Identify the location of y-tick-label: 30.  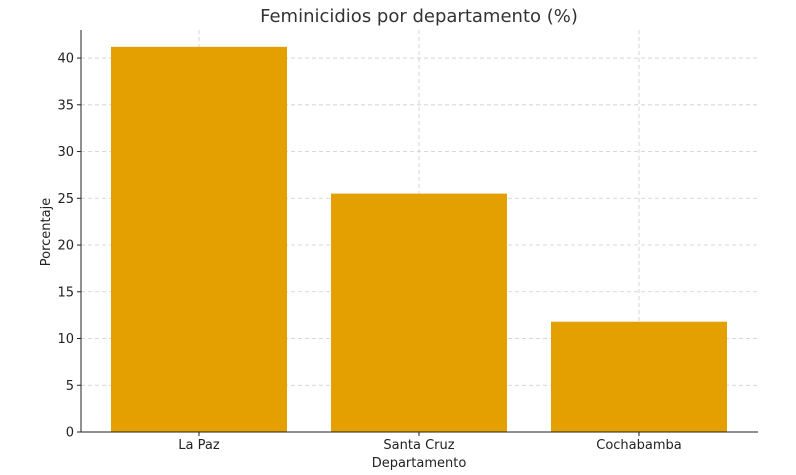
(65, 152).